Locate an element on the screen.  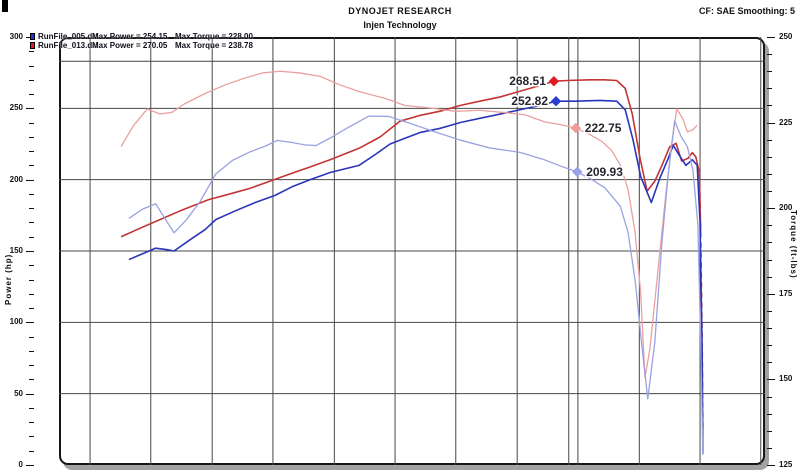
left-axis-tick-label: 50 is located at coordinates (18, 393).